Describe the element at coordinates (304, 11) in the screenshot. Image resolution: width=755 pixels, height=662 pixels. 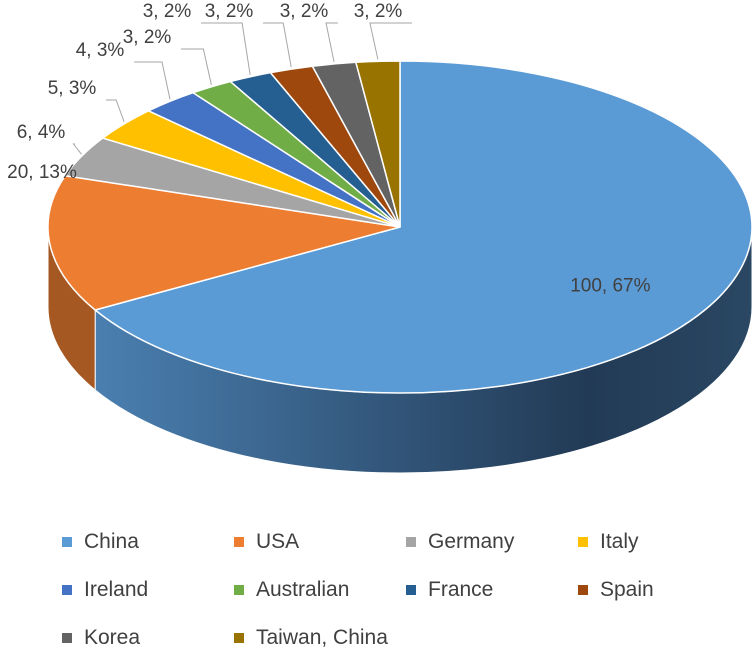
I see `data-label-8: 3, 2%` at that location.